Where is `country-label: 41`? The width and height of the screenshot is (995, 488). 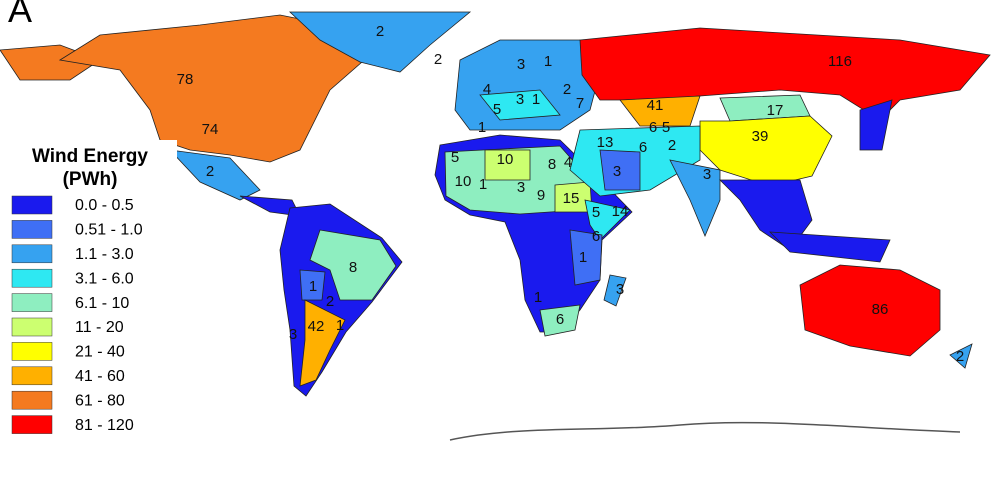 country-label: 41 is located at coordinates (655, 105).